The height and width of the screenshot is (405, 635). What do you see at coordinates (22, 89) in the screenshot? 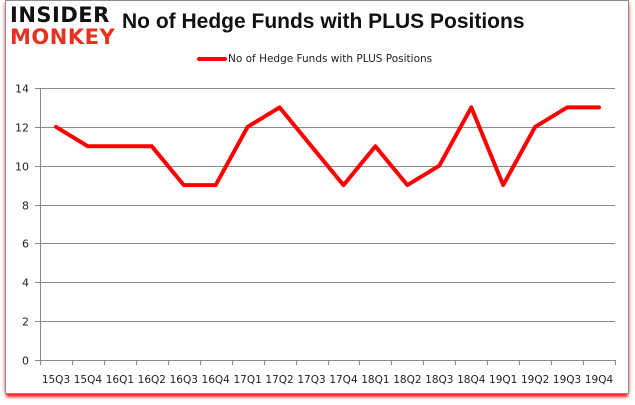
I see `y-tick-label: 14` at bounding box center [22, 89].